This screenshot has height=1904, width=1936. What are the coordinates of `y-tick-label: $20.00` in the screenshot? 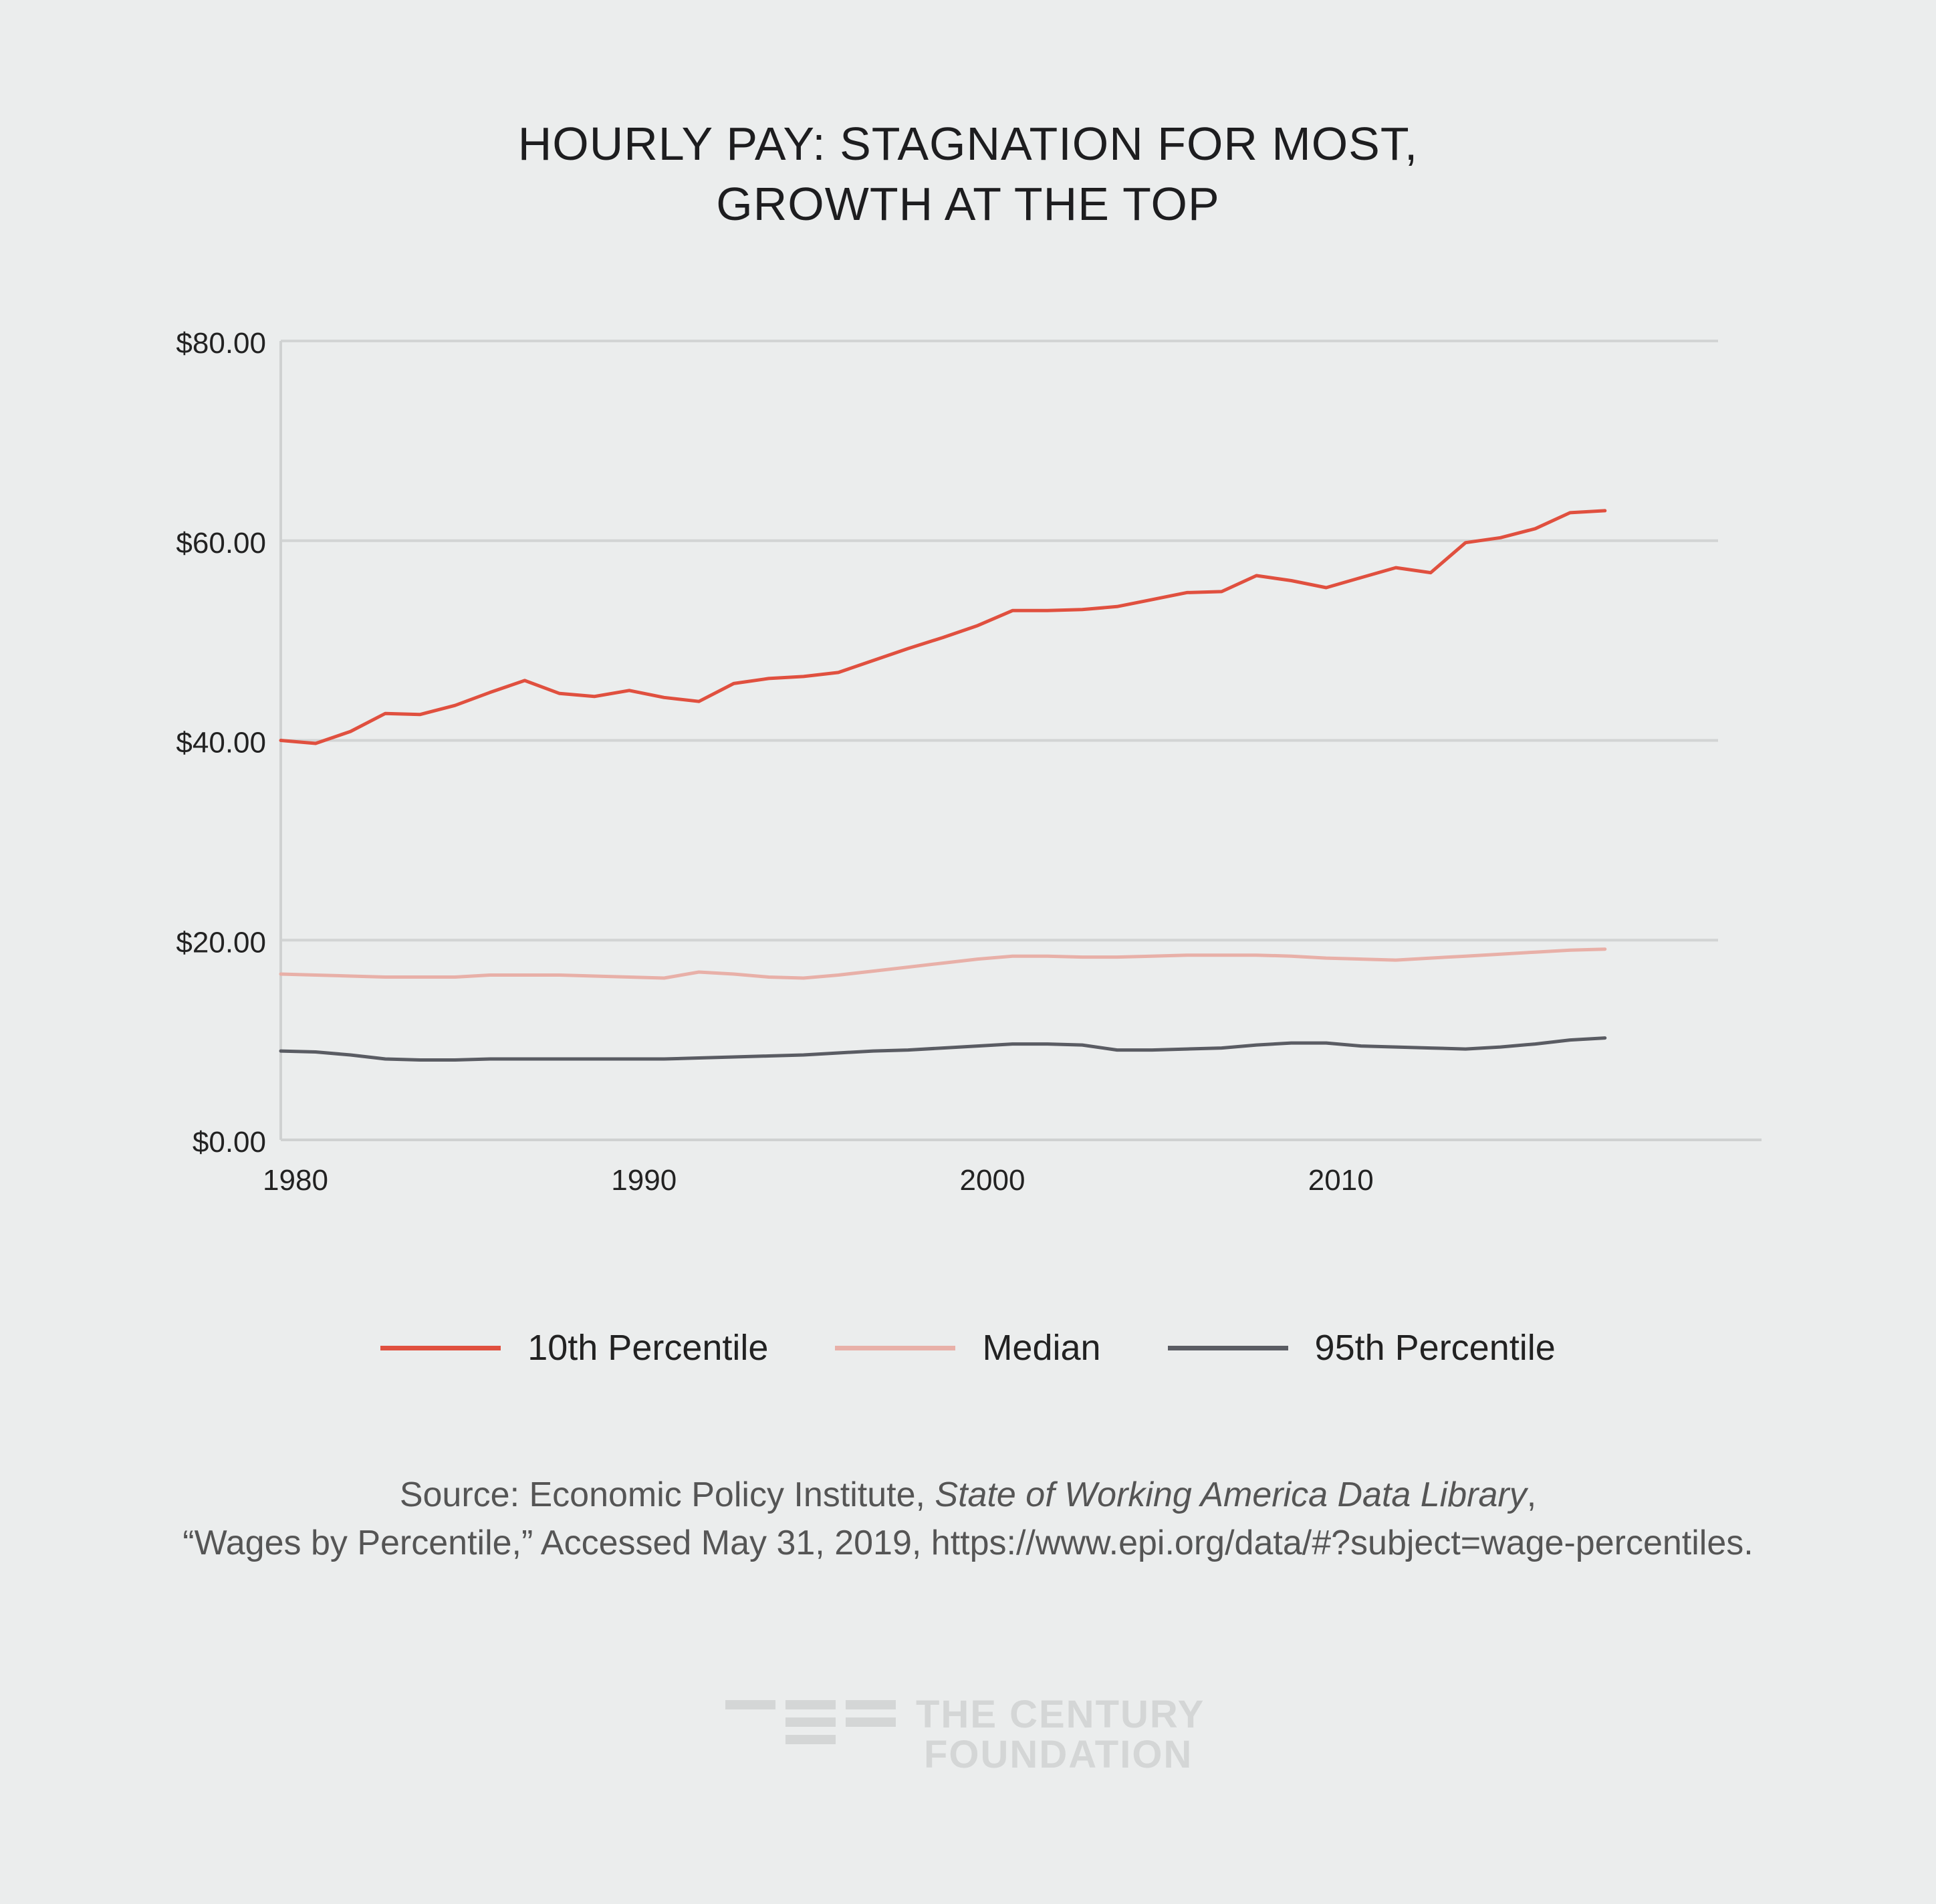 It's located at (221, 942).